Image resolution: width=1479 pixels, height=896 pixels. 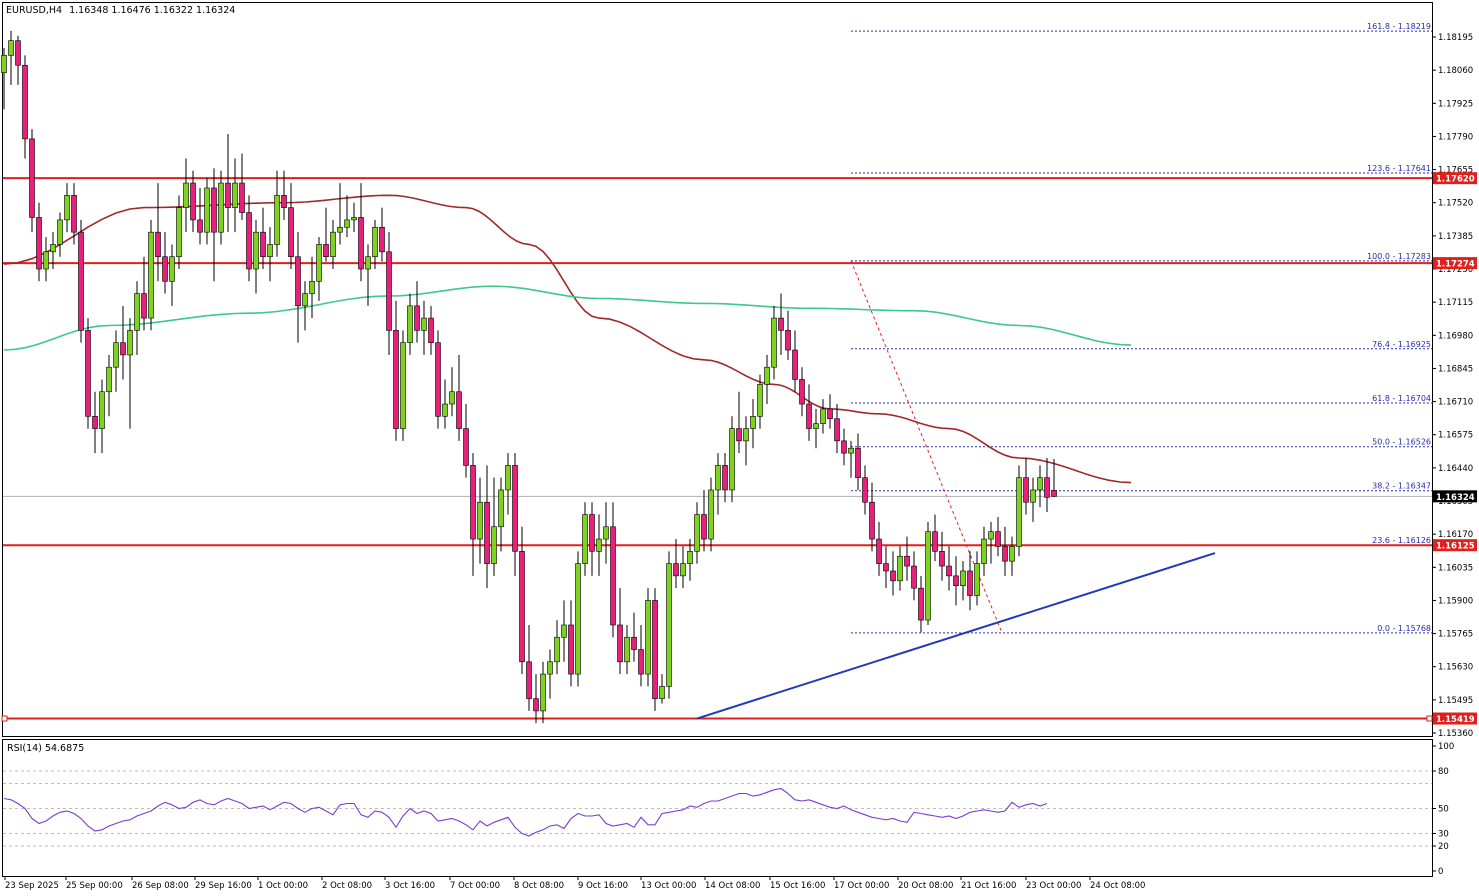 What do you see at coordinates (34, 10) in the screenshot?
I see `symbol-name: EURUSD,H4` at bounding box center [34, 10].